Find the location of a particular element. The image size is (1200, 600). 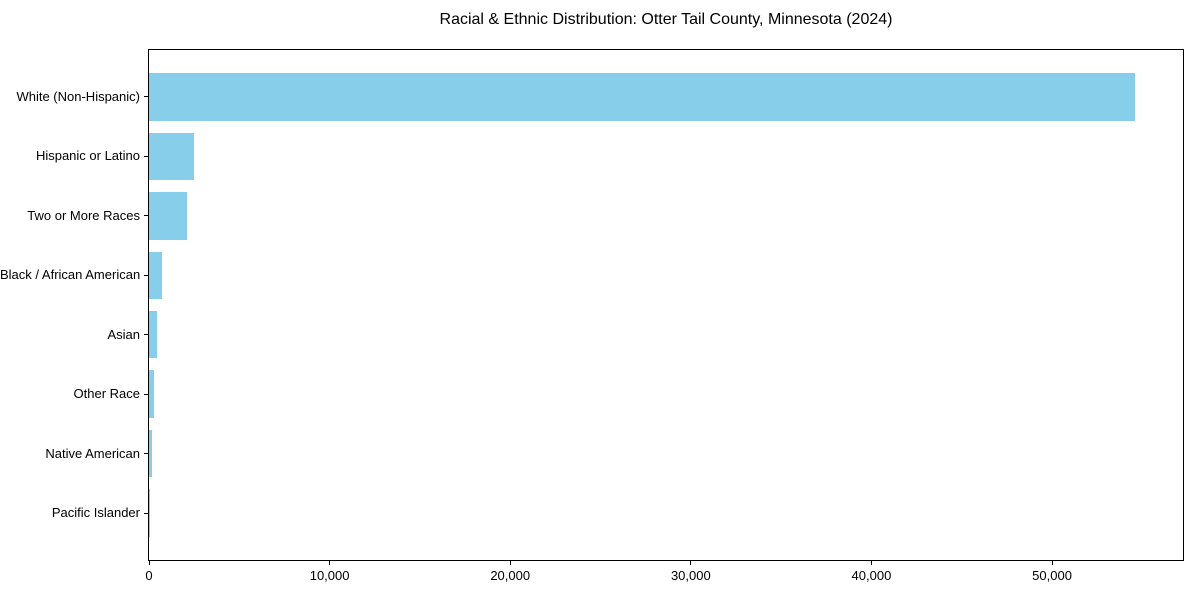

x-tick-label: 10,000 is located at coordinates (329, 575).